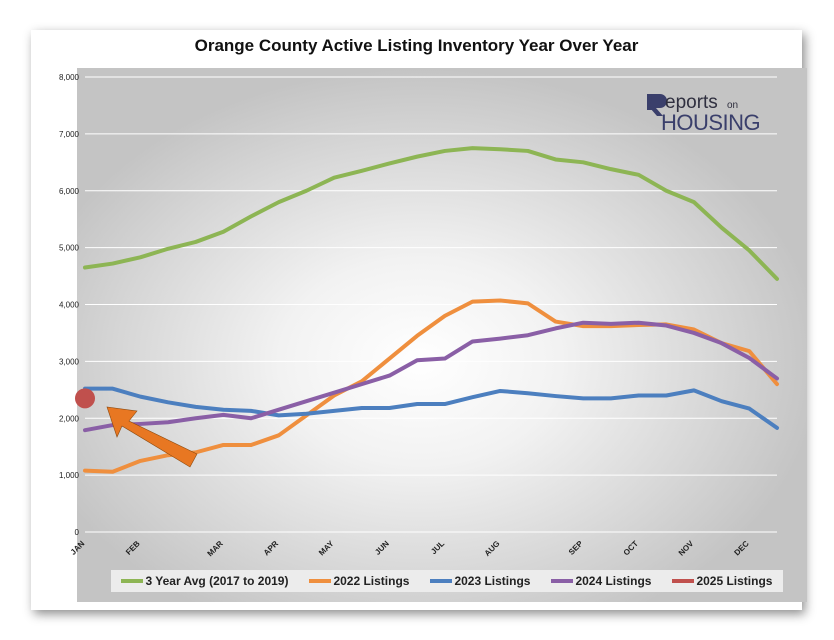  Describe the element at coordinates (437, 547) in the screenshot. I see `x-tick-label: JUL` at that location.